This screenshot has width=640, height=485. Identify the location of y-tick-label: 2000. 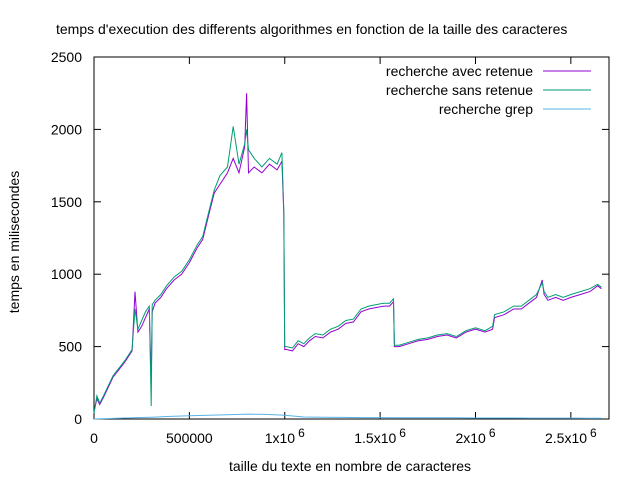
(66, 129).